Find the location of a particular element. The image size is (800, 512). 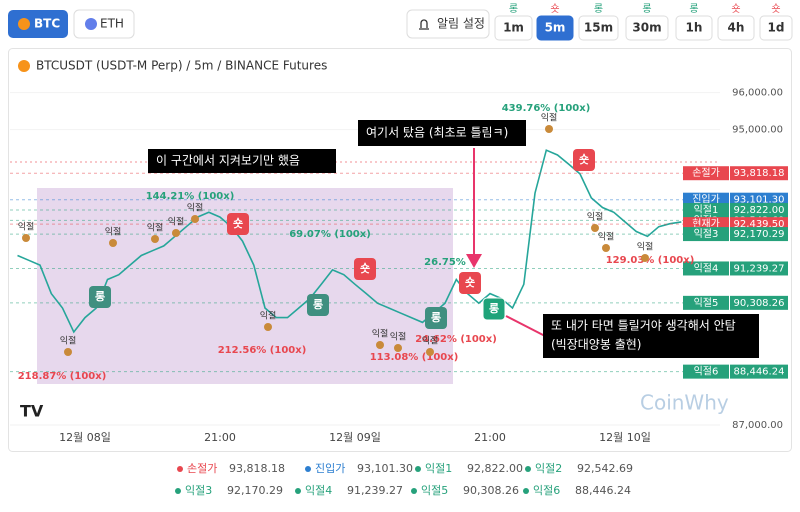

signal-label: 숏 is located at coordinates (775, 9).